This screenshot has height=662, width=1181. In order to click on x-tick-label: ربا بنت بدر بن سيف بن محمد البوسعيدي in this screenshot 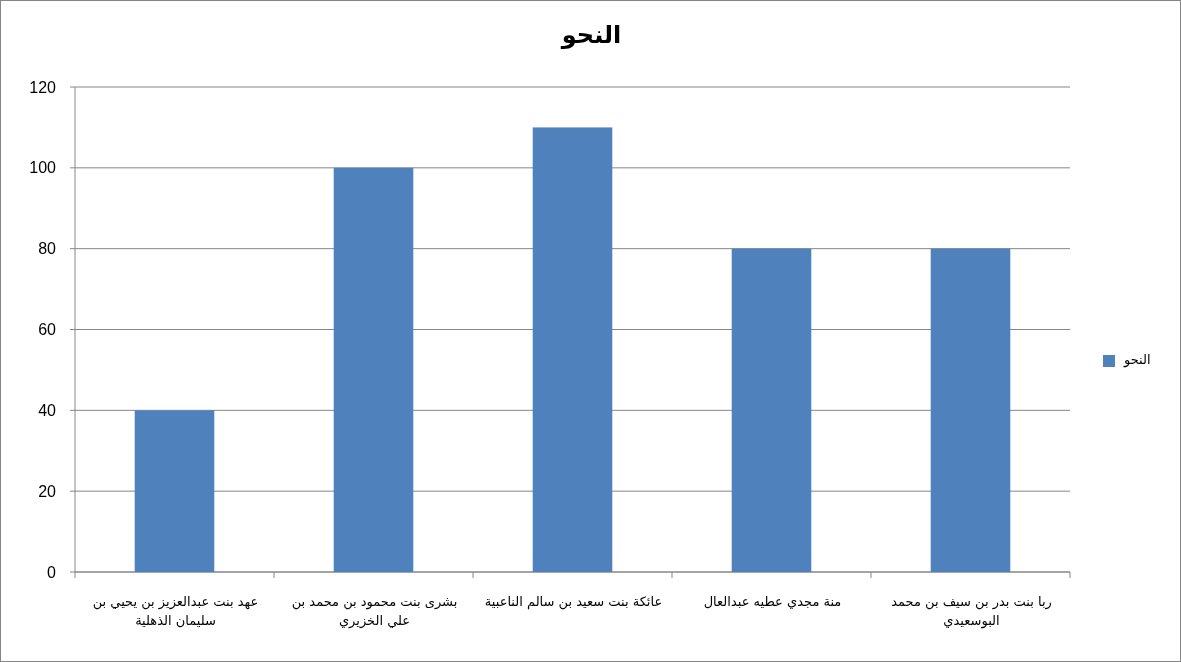, I will do `click(971, 611)`.